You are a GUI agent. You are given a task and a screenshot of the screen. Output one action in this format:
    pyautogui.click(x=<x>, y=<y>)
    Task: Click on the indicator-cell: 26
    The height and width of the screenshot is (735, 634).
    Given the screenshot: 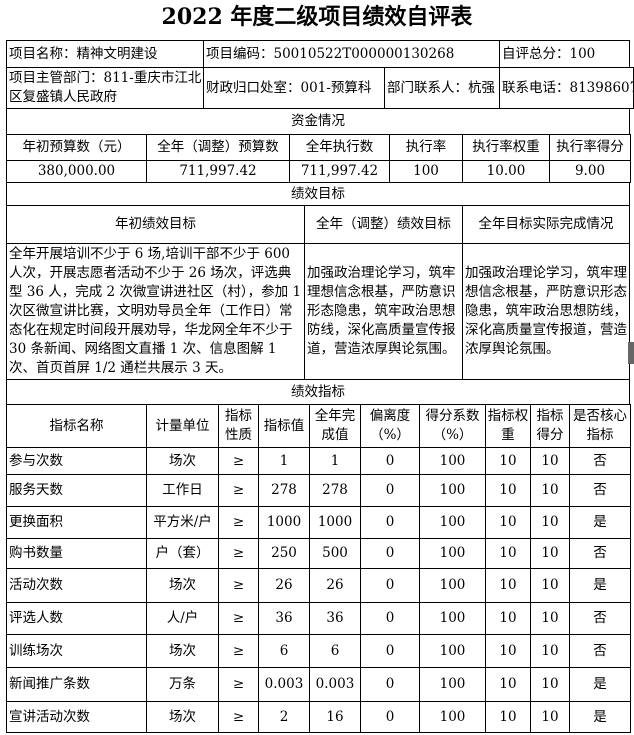 What is the action you would take?
    pyautogui.click(x=284, y=585)
    